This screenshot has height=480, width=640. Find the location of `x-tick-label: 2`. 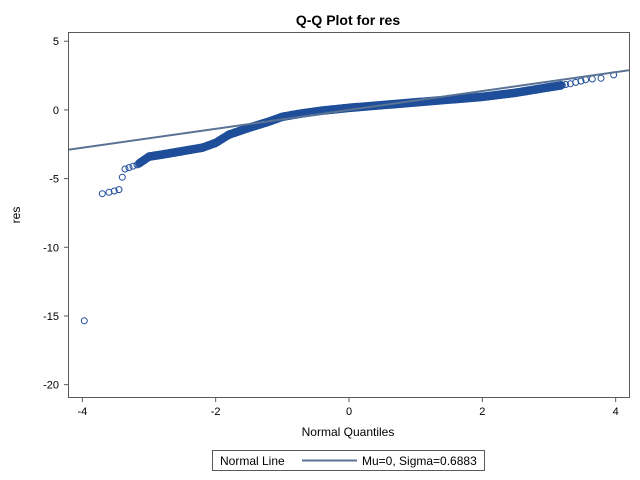

x-tick-label: 2 is located at coordinates (482, 412).